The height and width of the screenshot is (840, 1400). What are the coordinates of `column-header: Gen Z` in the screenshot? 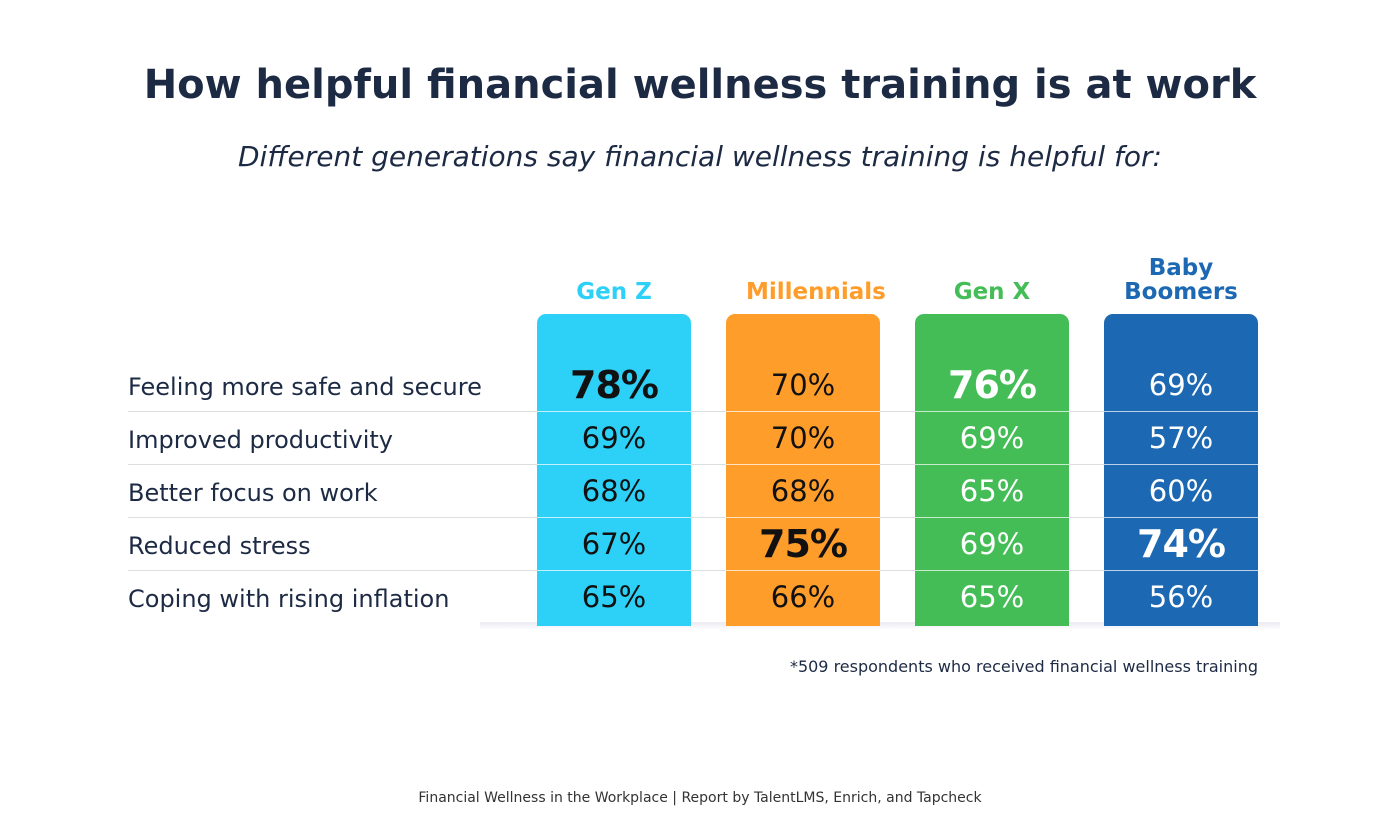 It's located at (614, 292).